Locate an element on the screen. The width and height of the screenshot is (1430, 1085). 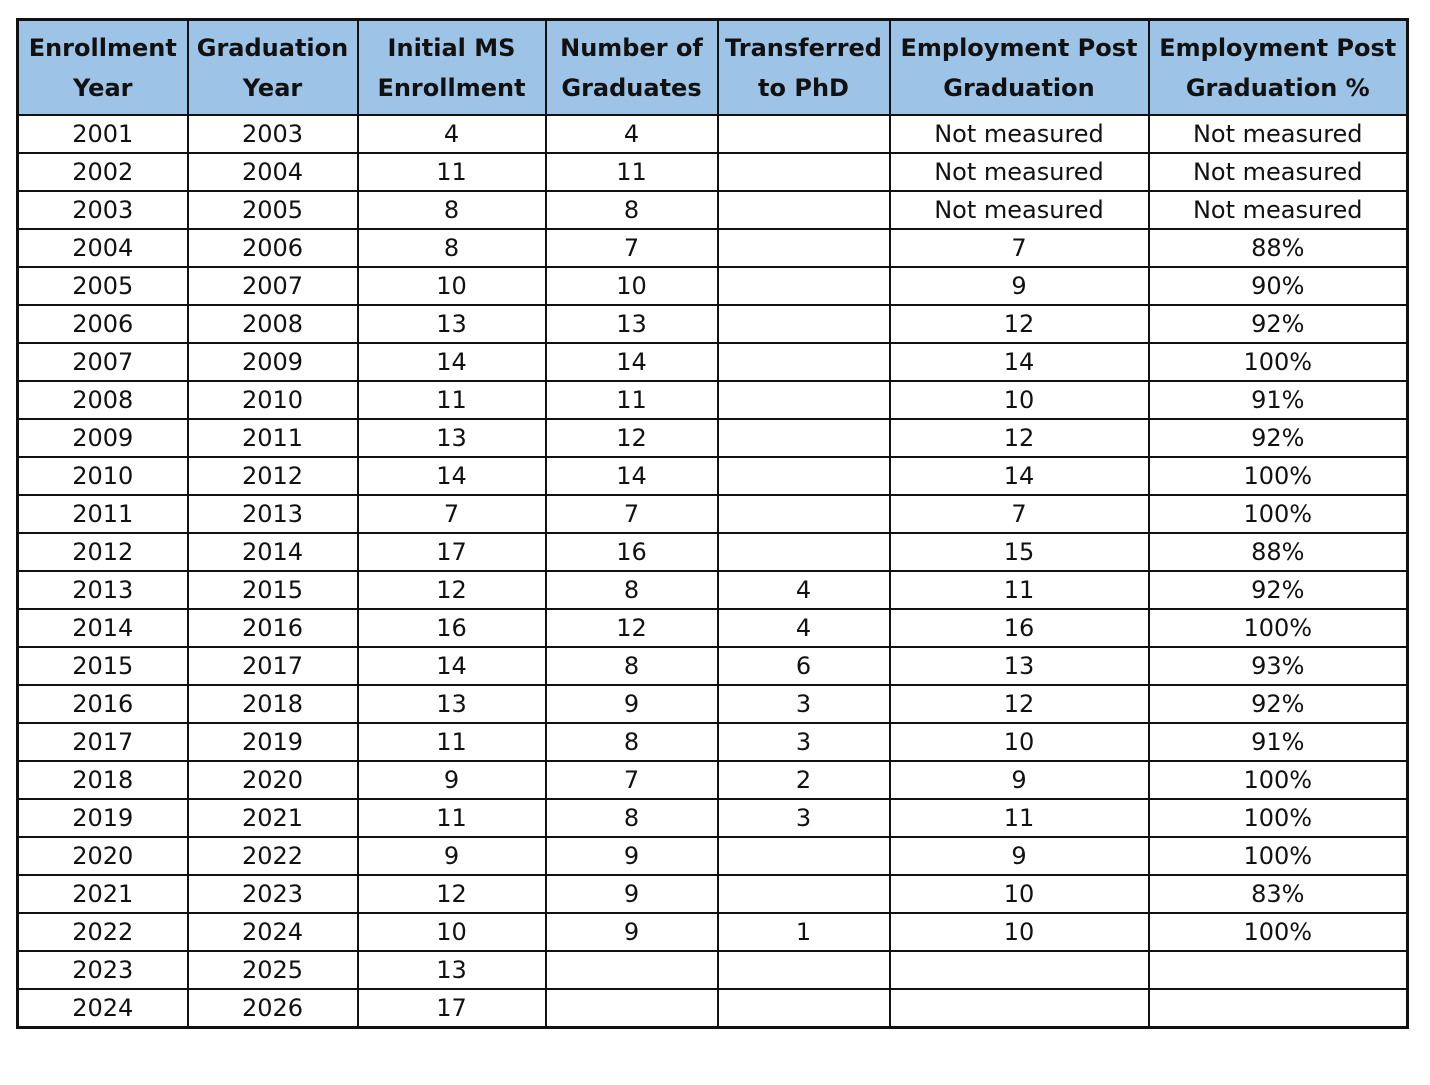
cell-enrollment-year: 2024 is located at coordinates (102, 1008).